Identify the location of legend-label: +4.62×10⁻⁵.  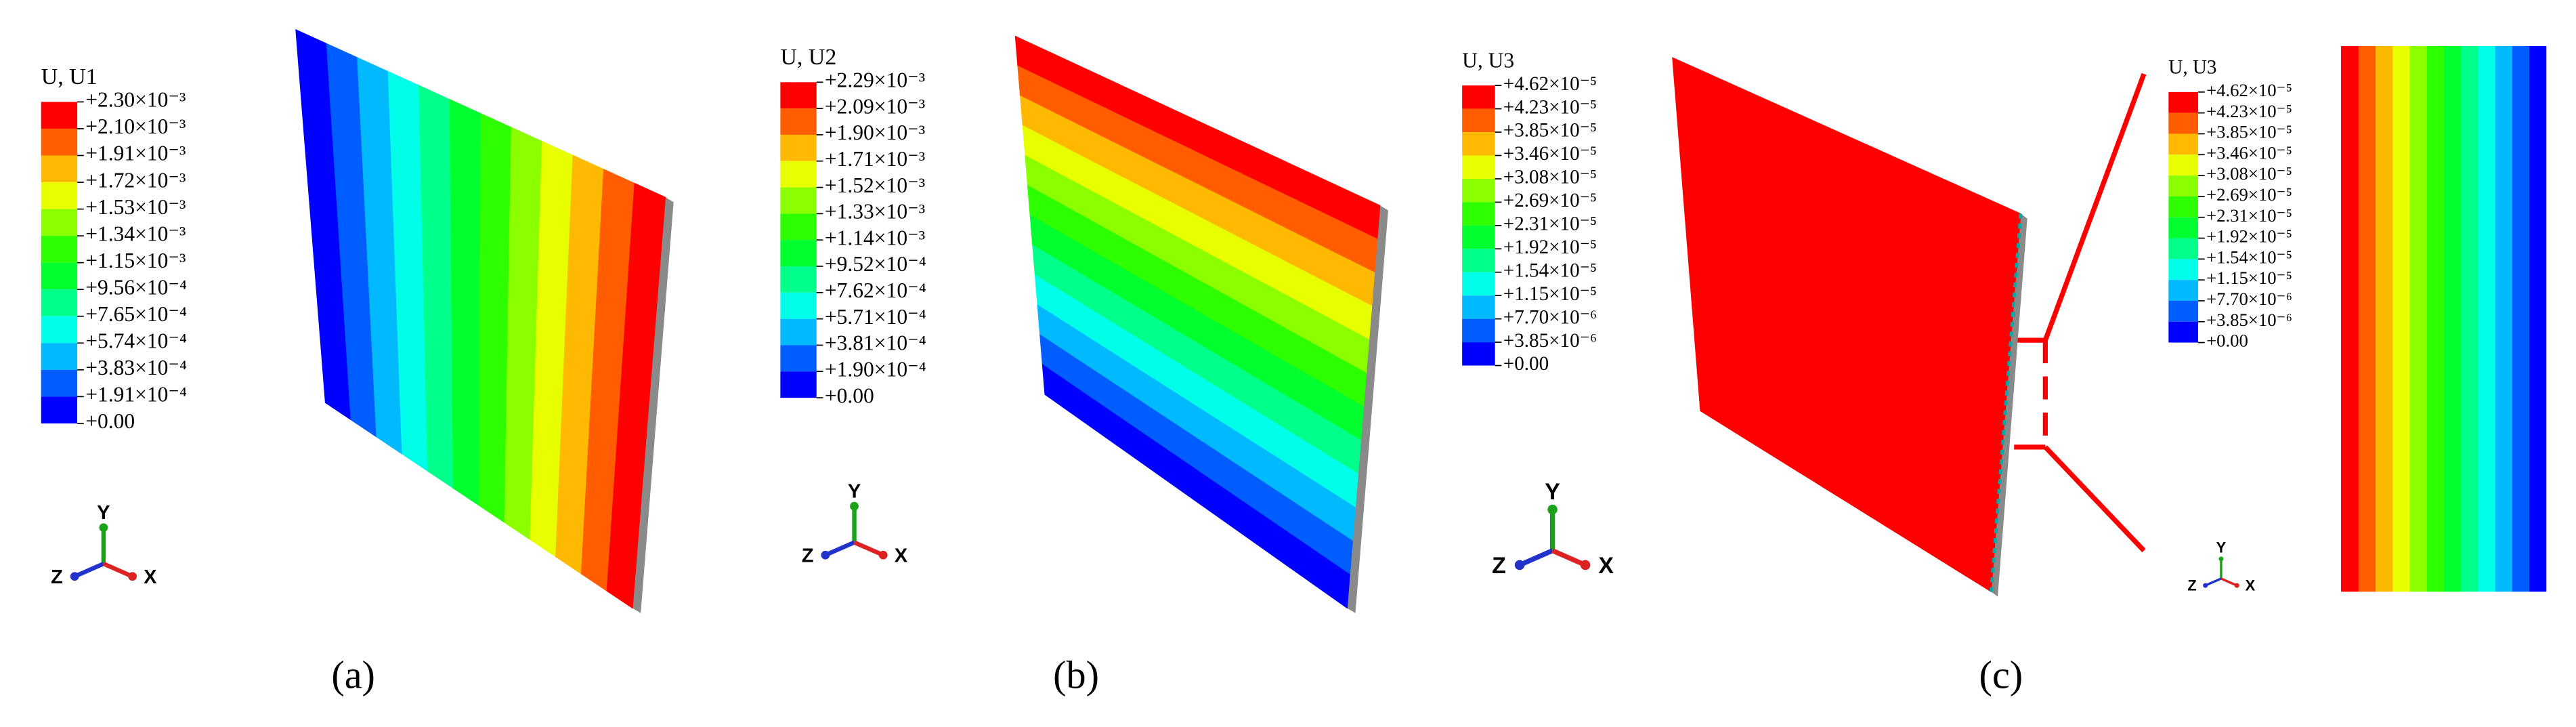
(1550, 84).